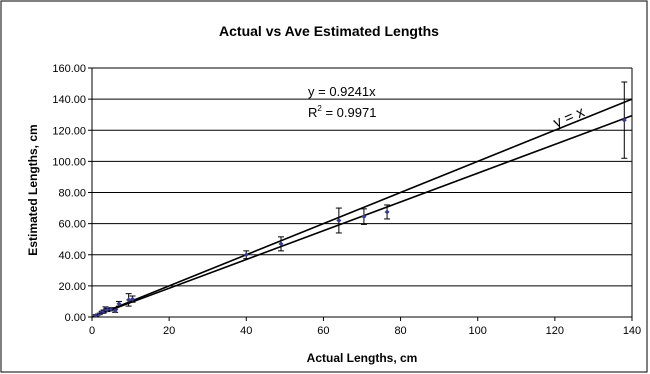 The width and height of the screenshot is (650, 374). What do you see at coordinates (329, 31) in the screenshot?
I see `chart-title: Actual vs Ave Estimated Lengths` at bounding box center [329, 31].